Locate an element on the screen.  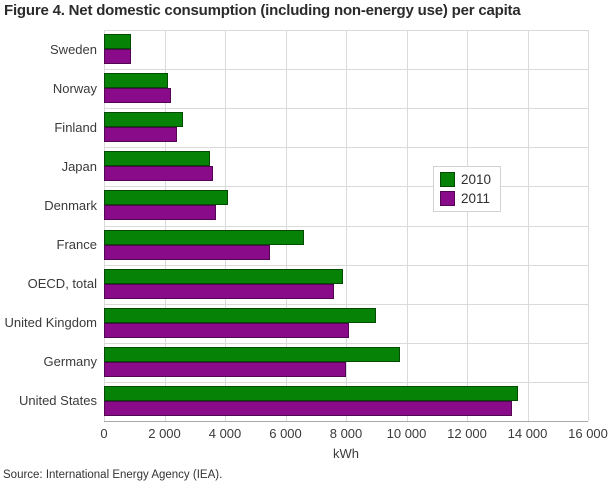
legend-item-2010: 2010 is located at coordinates (465, 179).